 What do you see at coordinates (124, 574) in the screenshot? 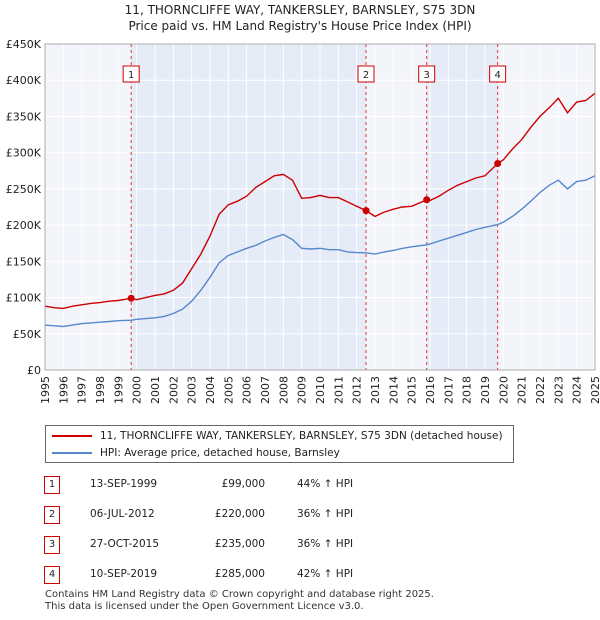
I see `sale-date: 10-SEP-2019` at bounding box center [124, 574].